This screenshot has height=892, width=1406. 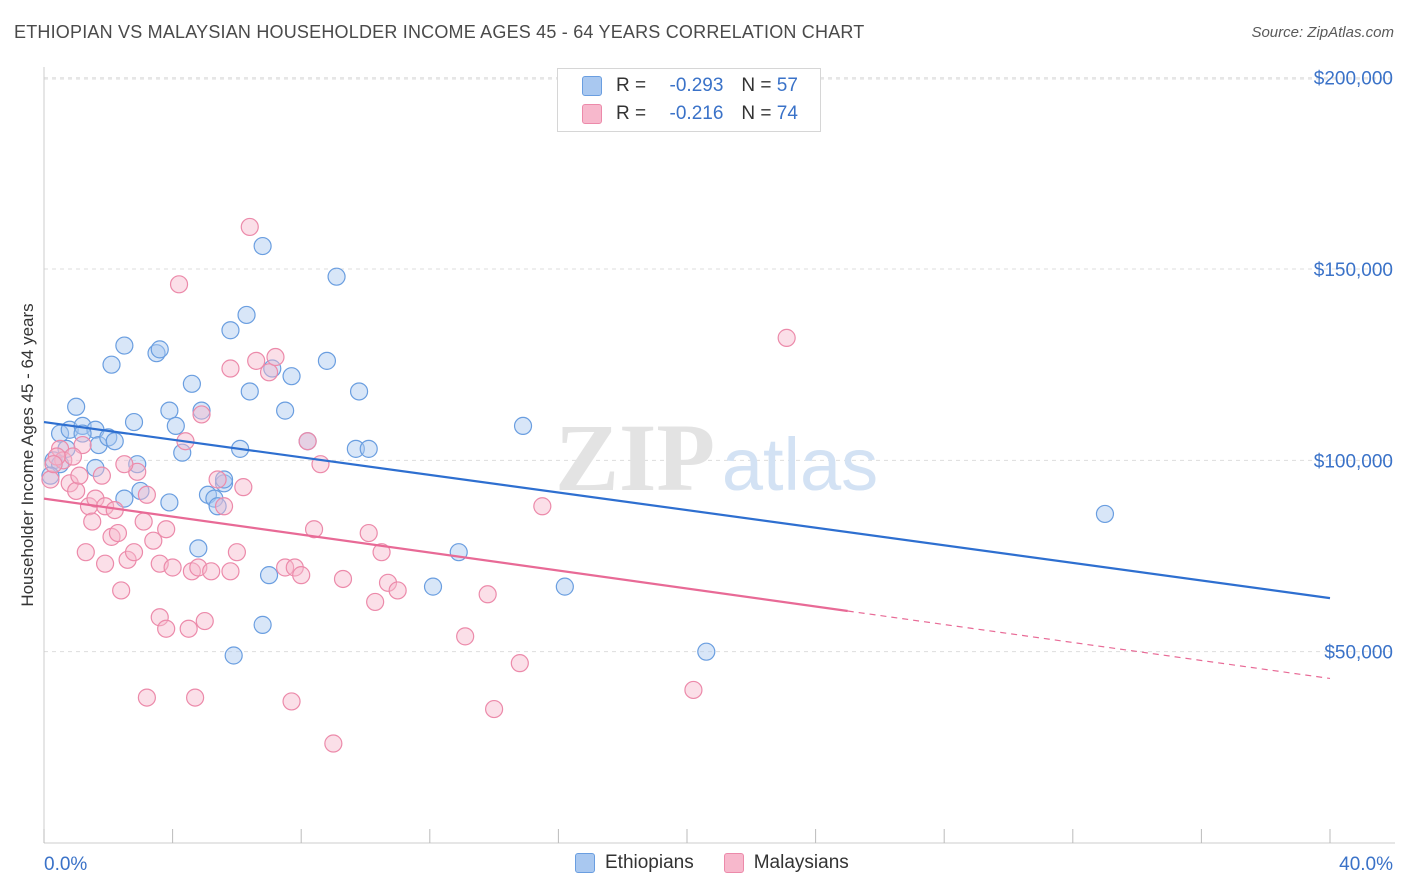 What do you see at coordinates (800, 464) in the screenshot?
I see `watermark-atlas: atlas` at bounding box center [800, 464].